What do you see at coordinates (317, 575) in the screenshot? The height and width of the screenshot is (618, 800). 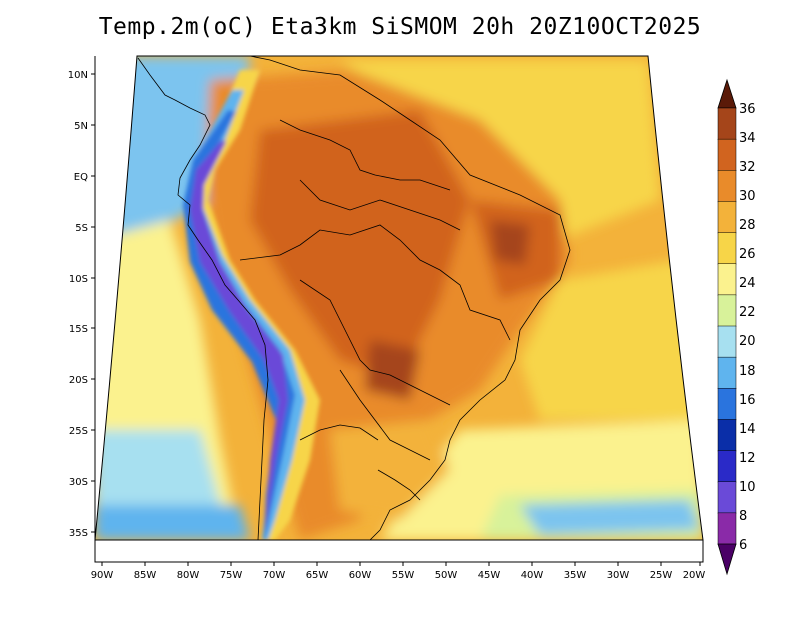 I see `lon-label: 65W` at bounding box center [317, 575].